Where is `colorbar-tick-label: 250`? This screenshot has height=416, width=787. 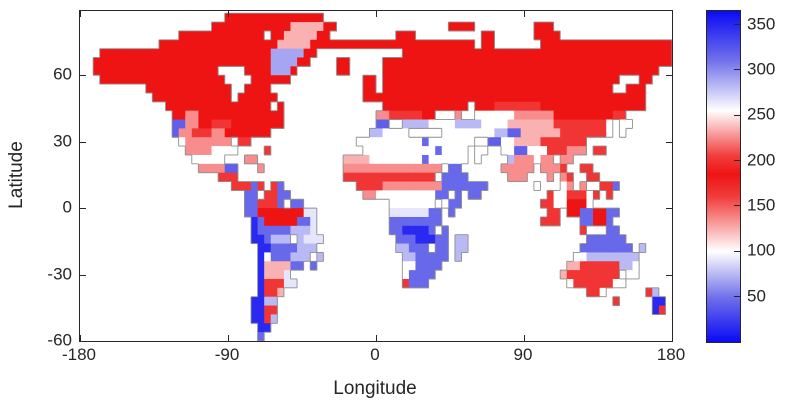 colorbar-tick-label: 250 is located at coordinates (761, 114).